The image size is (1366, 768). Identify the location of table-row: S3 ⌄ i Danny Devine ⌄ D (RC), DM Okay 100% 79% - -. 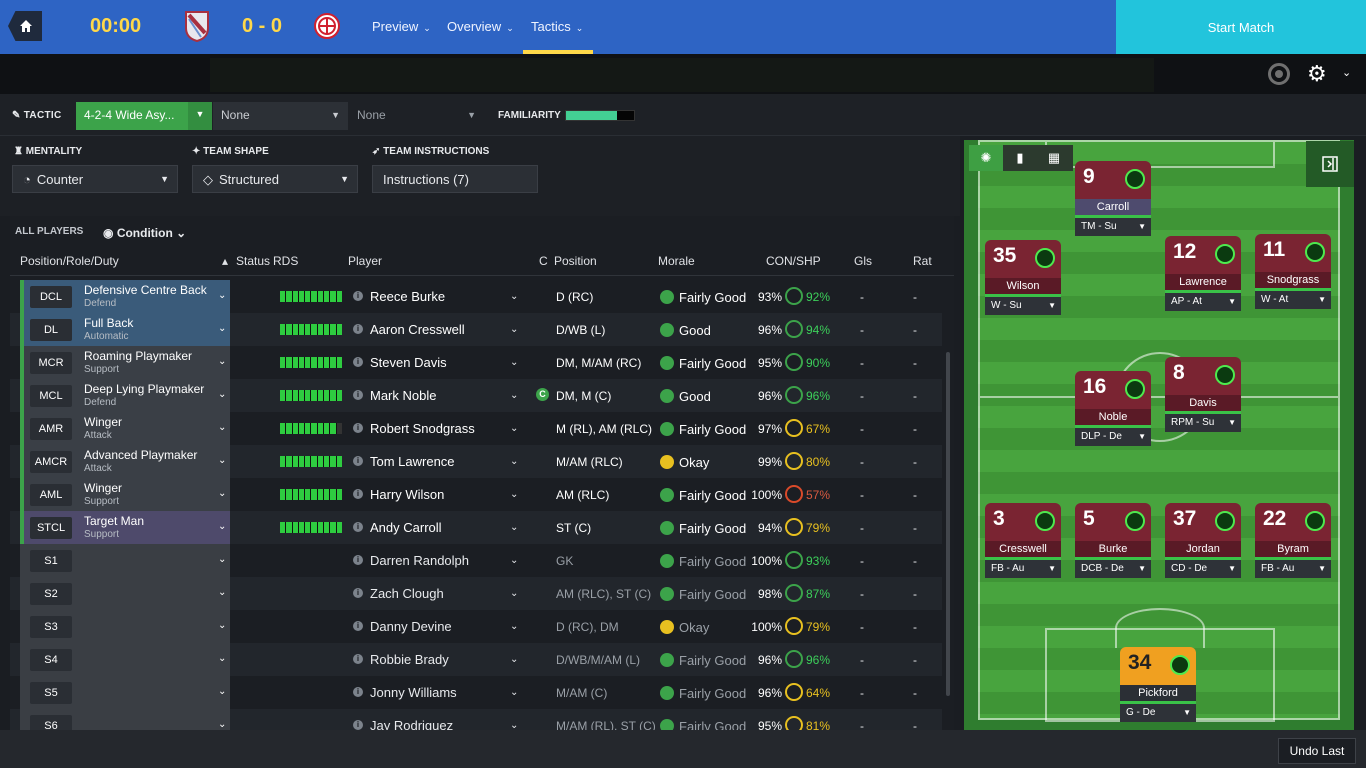
(476, 626).